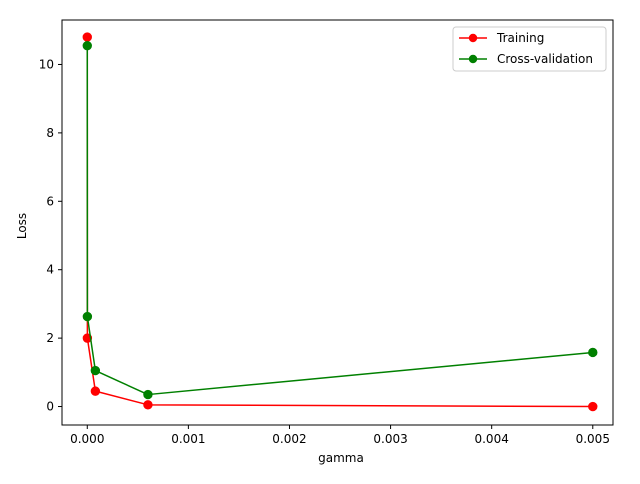  I want to click on legend-box, so click(529, 49).